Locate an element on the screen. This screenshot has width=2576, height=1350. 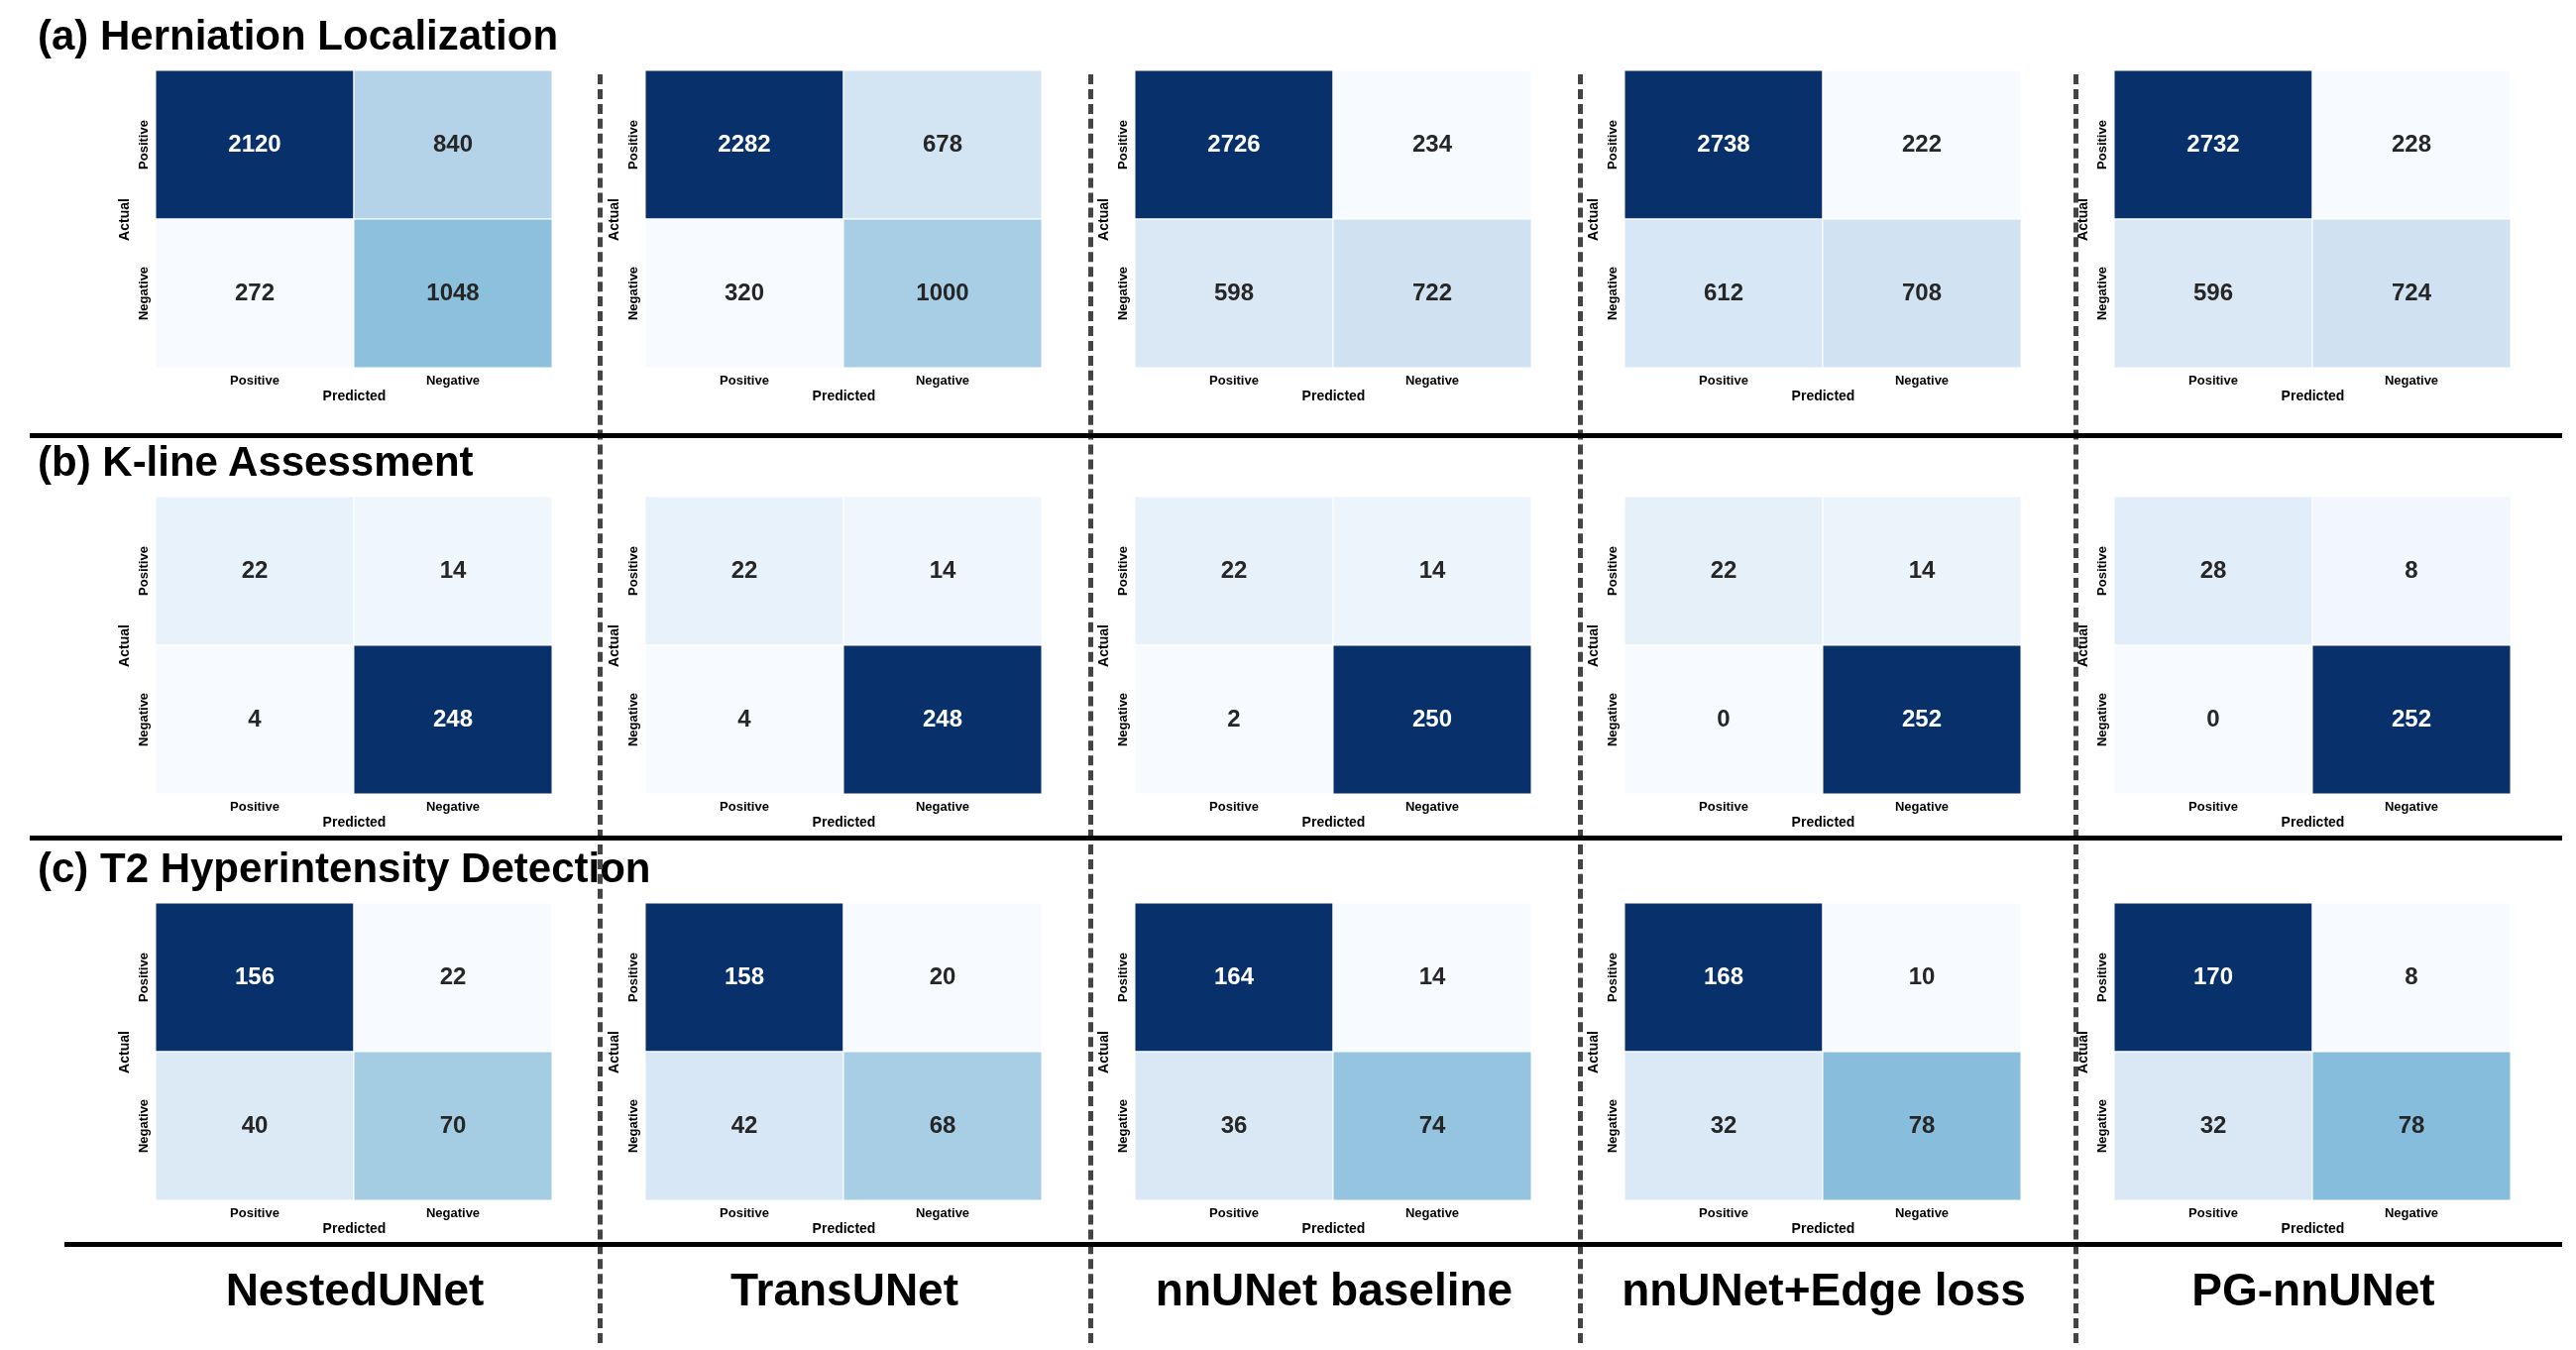
data-label: 596 is located at coordinates (2213, 292).